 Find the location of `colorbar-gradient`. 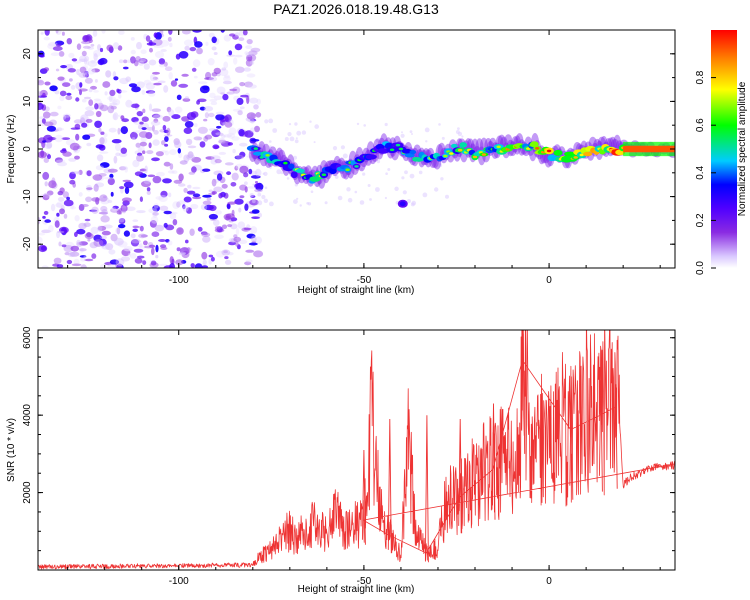

colorbar-gradient is located at coordinates (724, 149).